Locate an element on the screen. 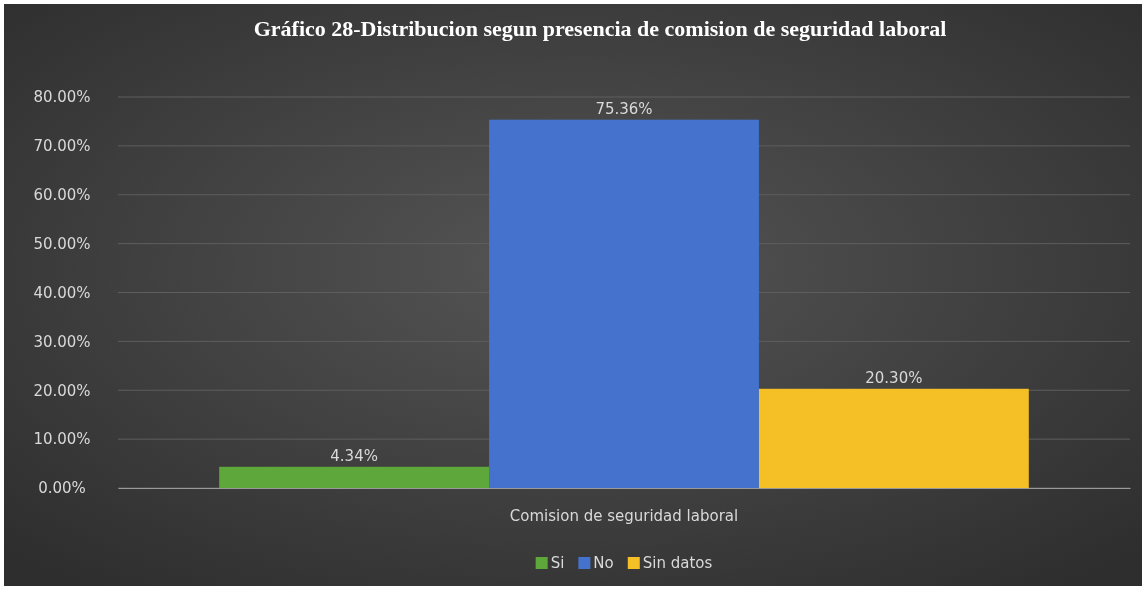 The image size is (1146, 590). y-tick-label: 20.00% is located at coordinates (62, 390).